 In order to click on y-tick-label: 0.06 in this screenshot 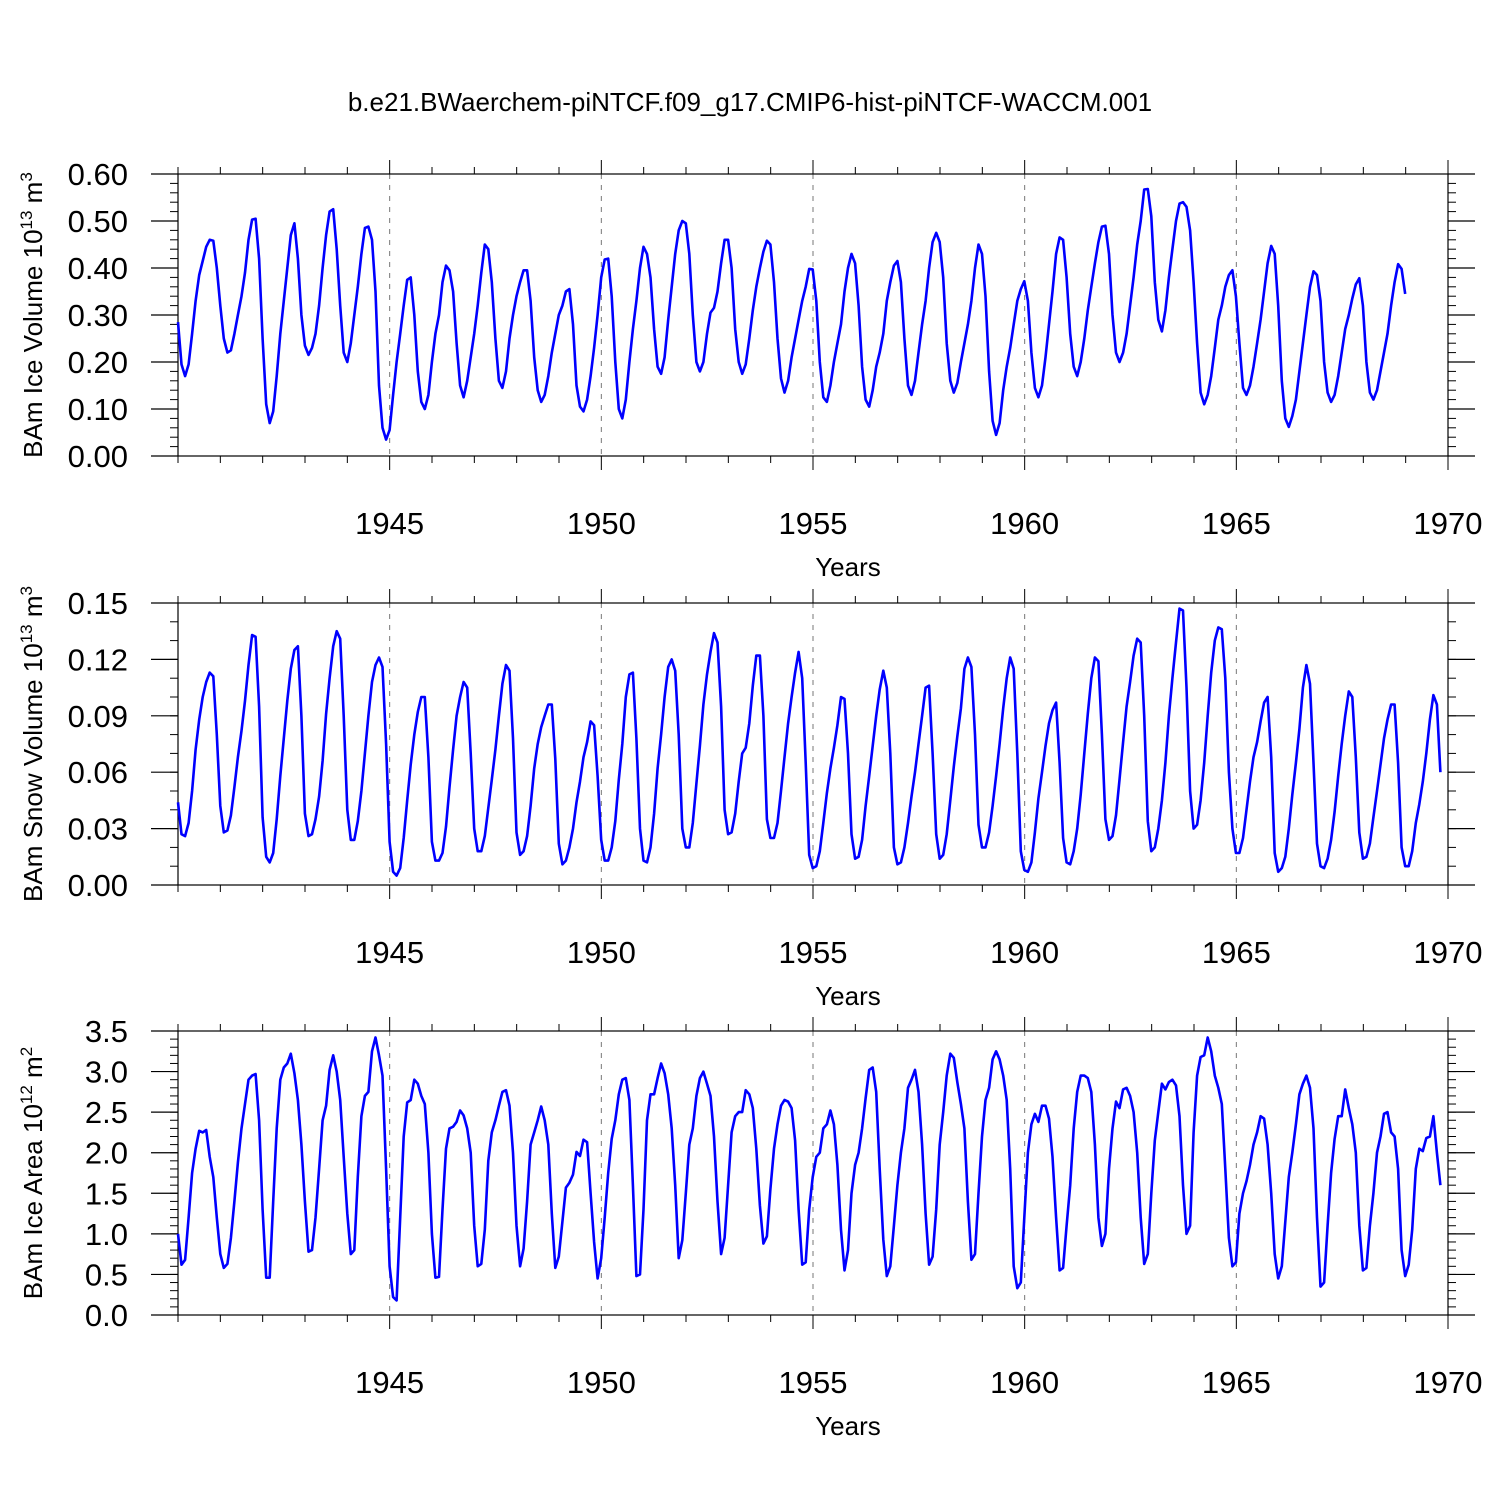, I will do `click(98, 772)`.